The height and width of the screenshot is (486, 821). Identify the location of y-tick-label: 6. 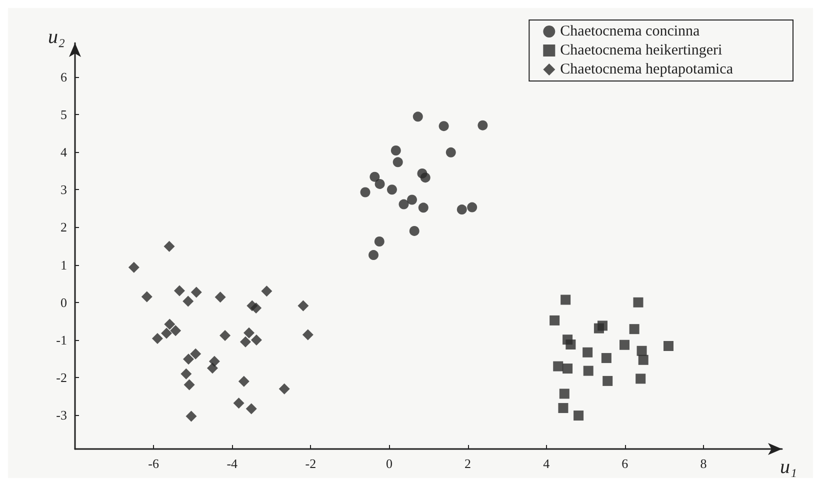
(64, 76).